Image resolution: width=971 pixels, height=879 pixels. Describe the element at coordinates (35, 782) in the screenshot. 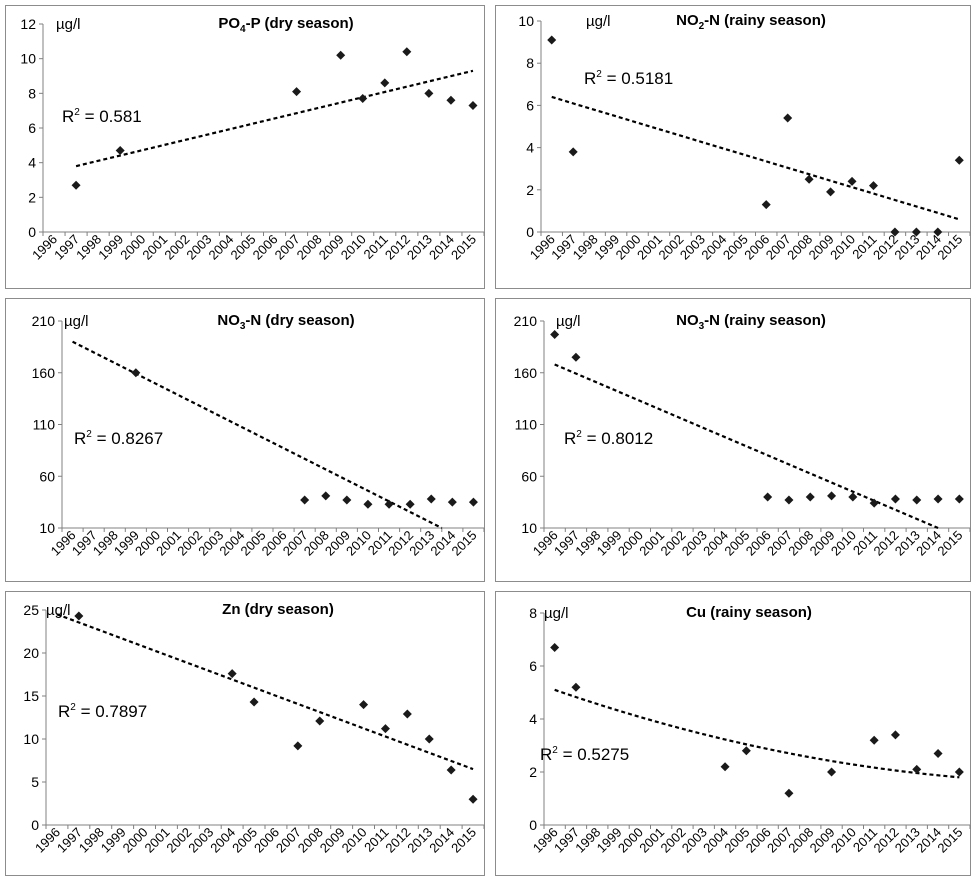

I see `y-tick-label: 5` at that location.